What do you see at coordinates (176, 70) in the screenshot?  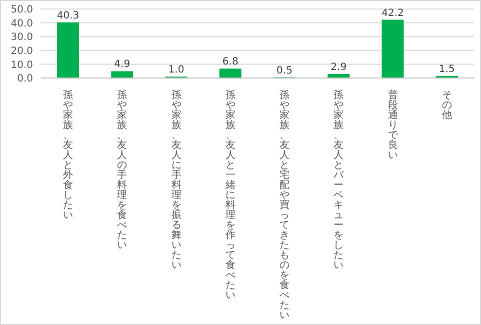 I see `data-label: 1.0` at bounding box center [176, 70].